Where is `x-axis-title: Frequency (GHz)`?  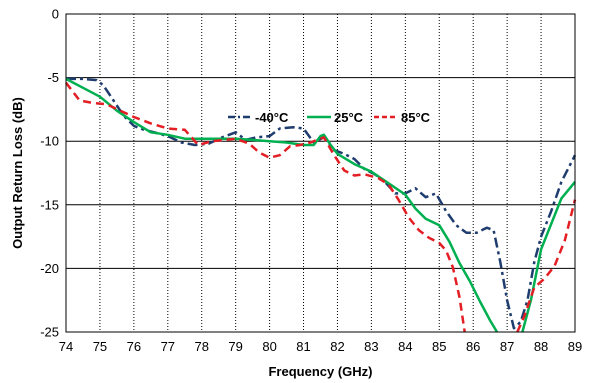 x-axis-title: Frequency (GHz) is located at coordinates (320, 371).